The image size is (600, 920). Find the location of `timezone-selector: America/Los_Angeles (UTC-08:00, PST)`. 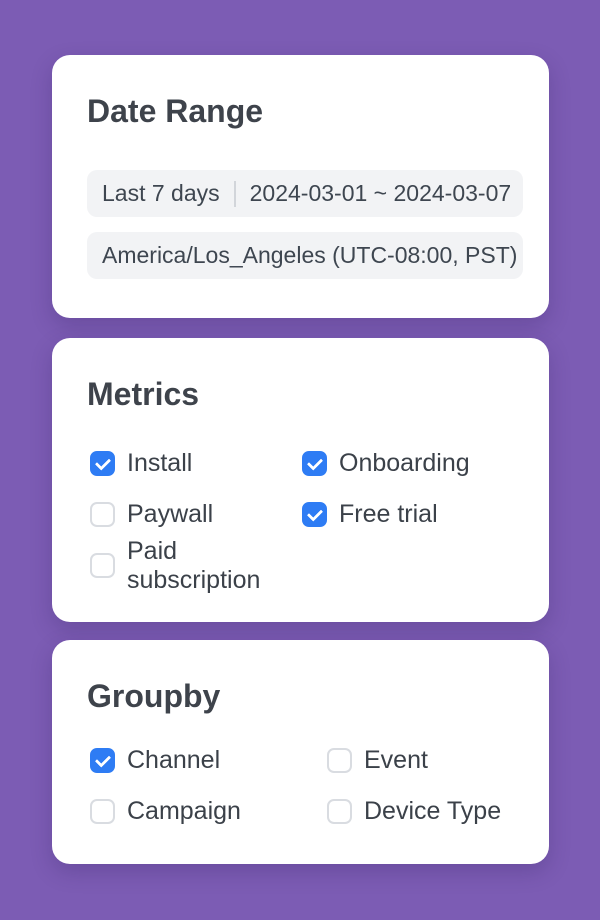

timezone-selector: America/Los_Angeles (UTC-08:00, PST) is located at coordinates (305, 255).